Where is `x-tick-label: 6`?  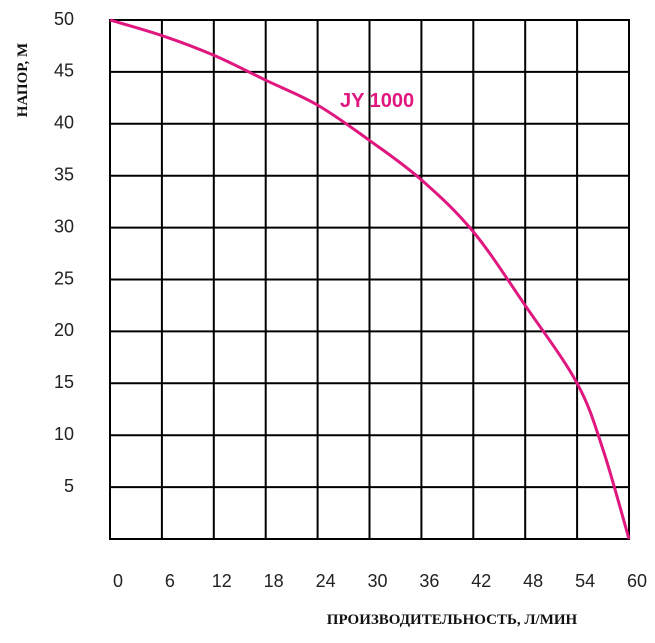 x-tick-label: 6 is located at coordinates (170, 581).